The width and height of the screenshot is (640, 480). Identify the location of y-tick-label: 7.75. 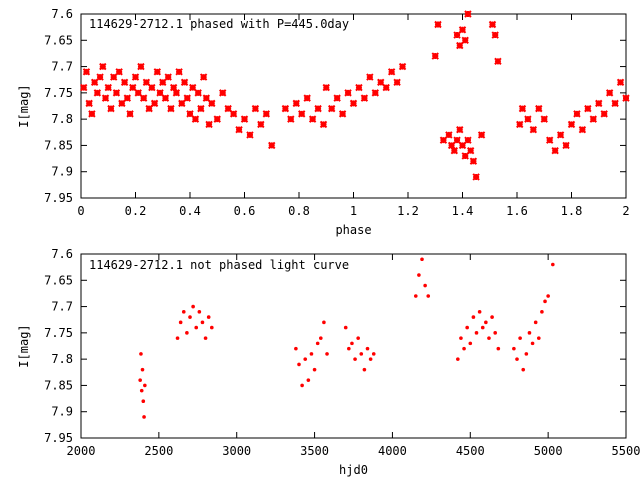
(58, 93).